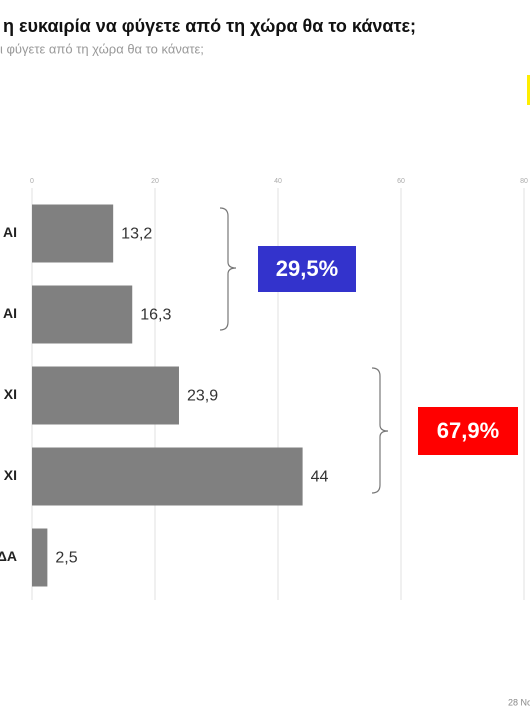 This screenshot has width=530, height=720. What do you see at coordinates (519, 702) in the screenshot?
I see `footer: 28 Νο` at bounding box center [519, 702].